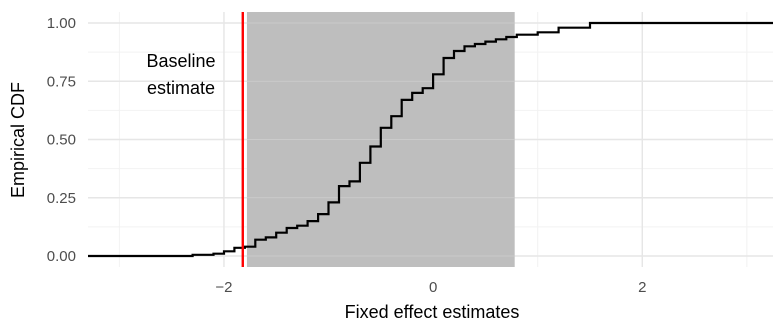 The height and width of the screenshot is (322, 773). What do you see at coordinates (181, 88) in the screenshot?
I see `annotation-line-2: estimate` at bounding box center [181, 88].